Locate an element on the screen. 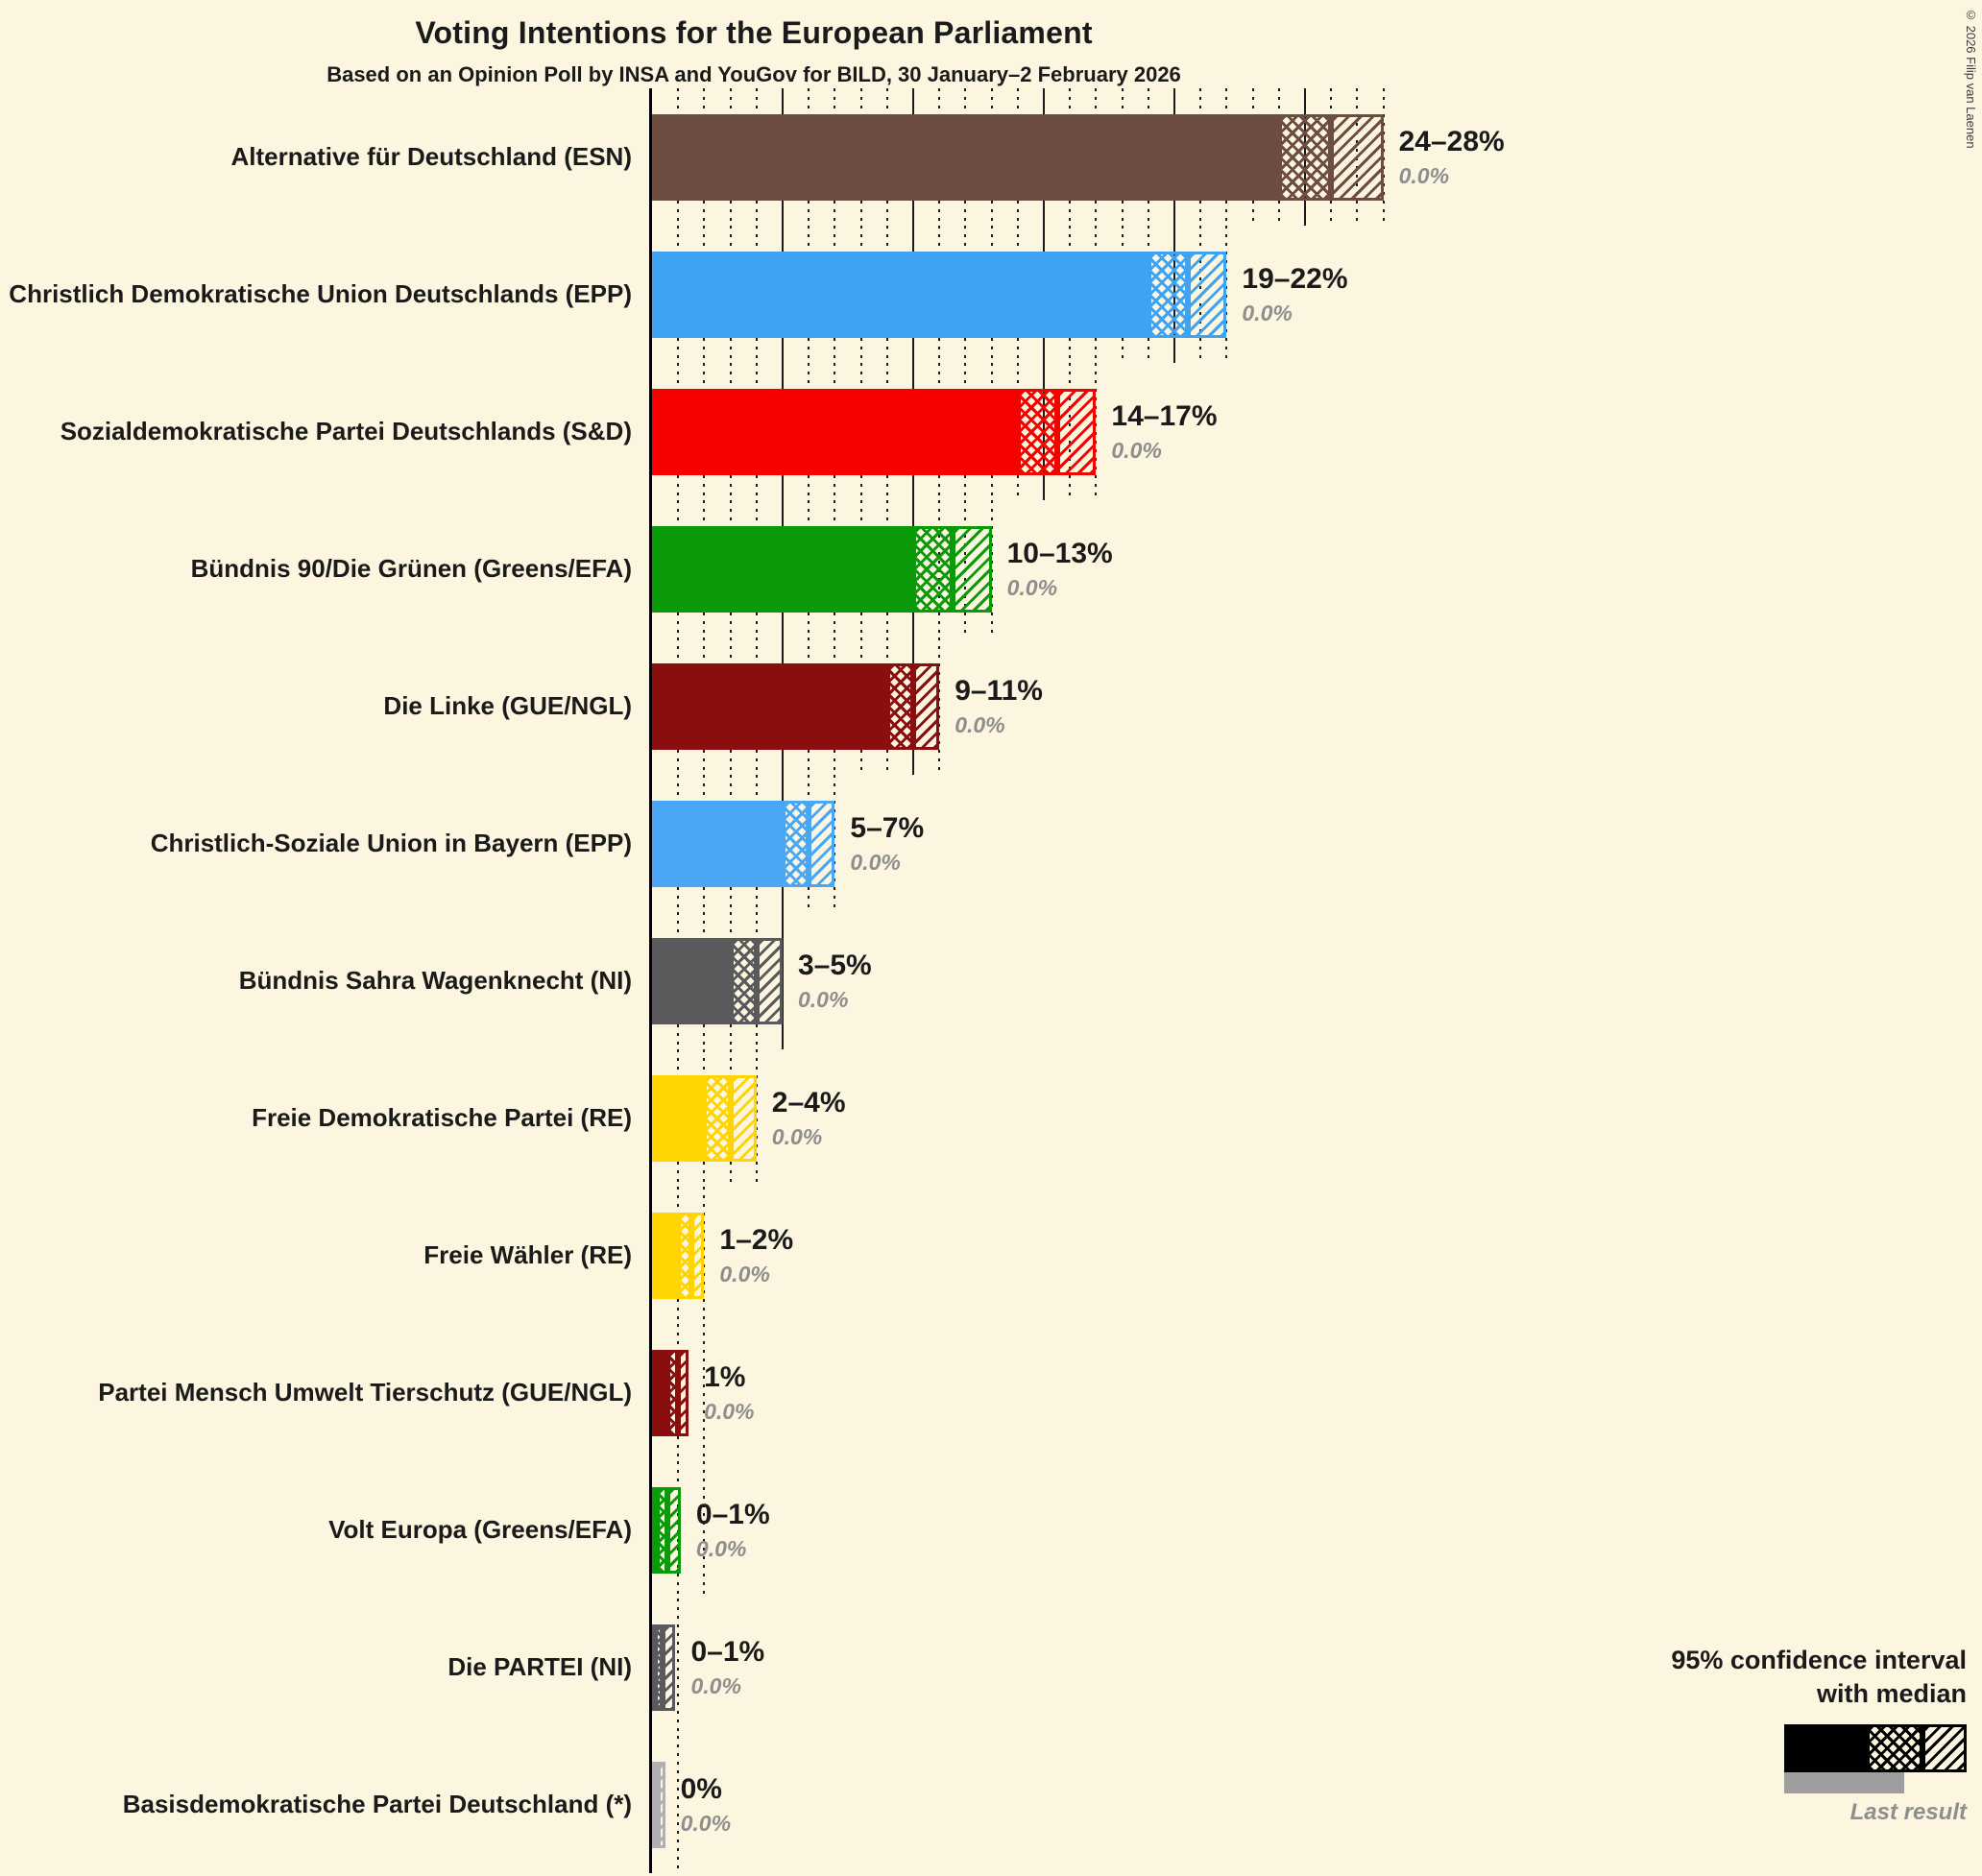  legend-ci-bar is located at coordinates (1875, 1748).